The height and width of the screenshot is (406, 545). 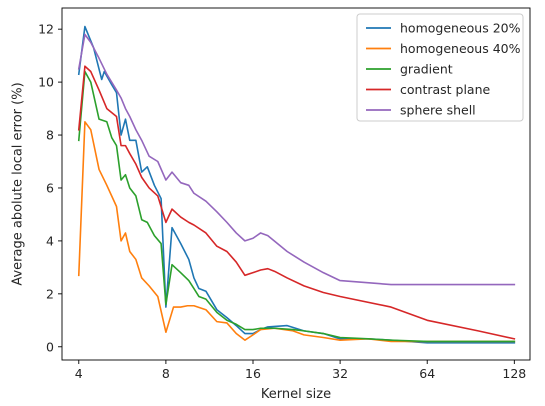 What do you see at coordinates (460, 28) in the screenshot?
I see `legend-label: homogeneous 20%` at bounding box center [460, 28].